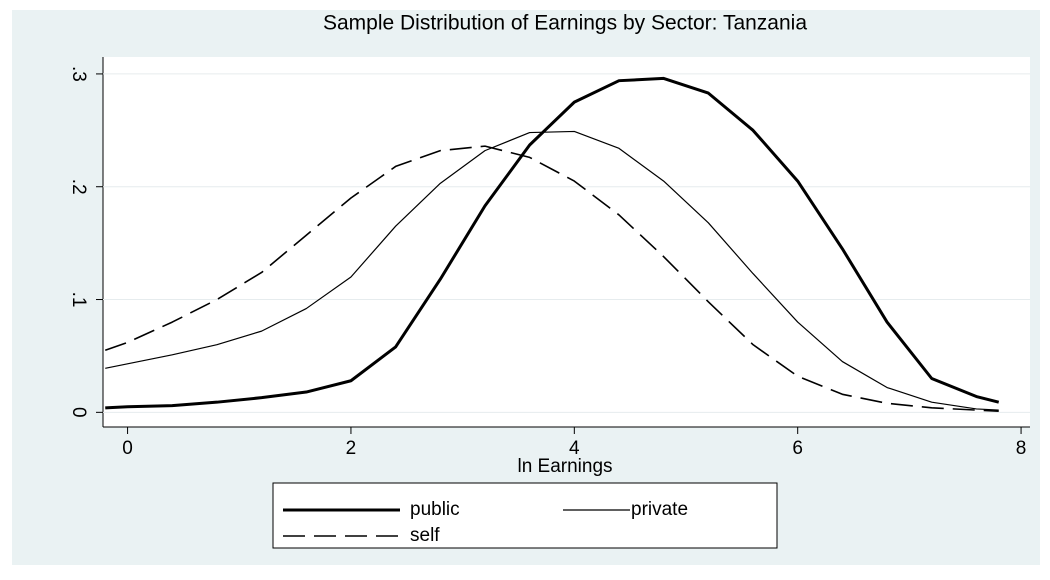 The width and height of the screenshot is (1050, 580). Describe the element at coordinates (127, 448) in the screenshot. I see `x-tick-label: 0` at that location.